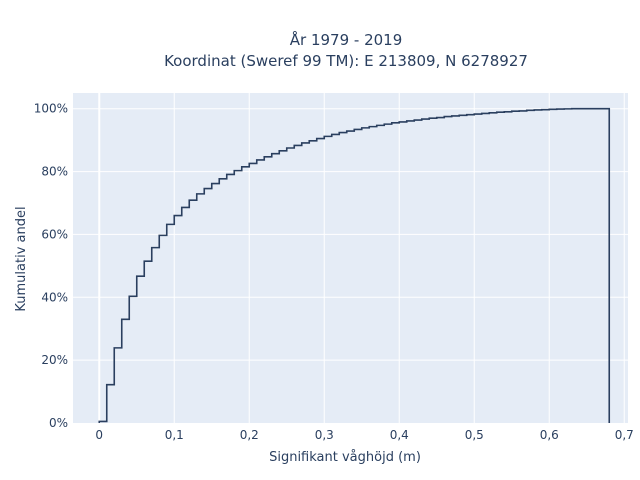 This screenshot has height=480, width=640. Describe the element at coordinates (51, 109) in the screenshot. I see `y-tick-label: 100%` at that location.